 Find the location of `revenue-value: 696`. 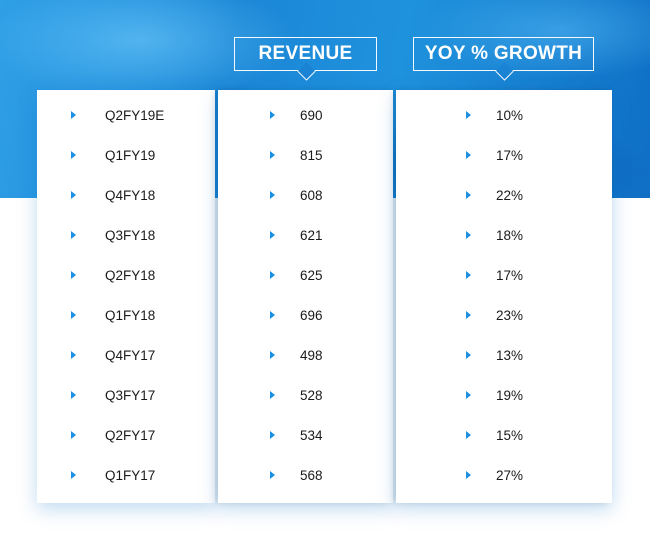

revenue-value: 696 is located at coordinates (311, 315).